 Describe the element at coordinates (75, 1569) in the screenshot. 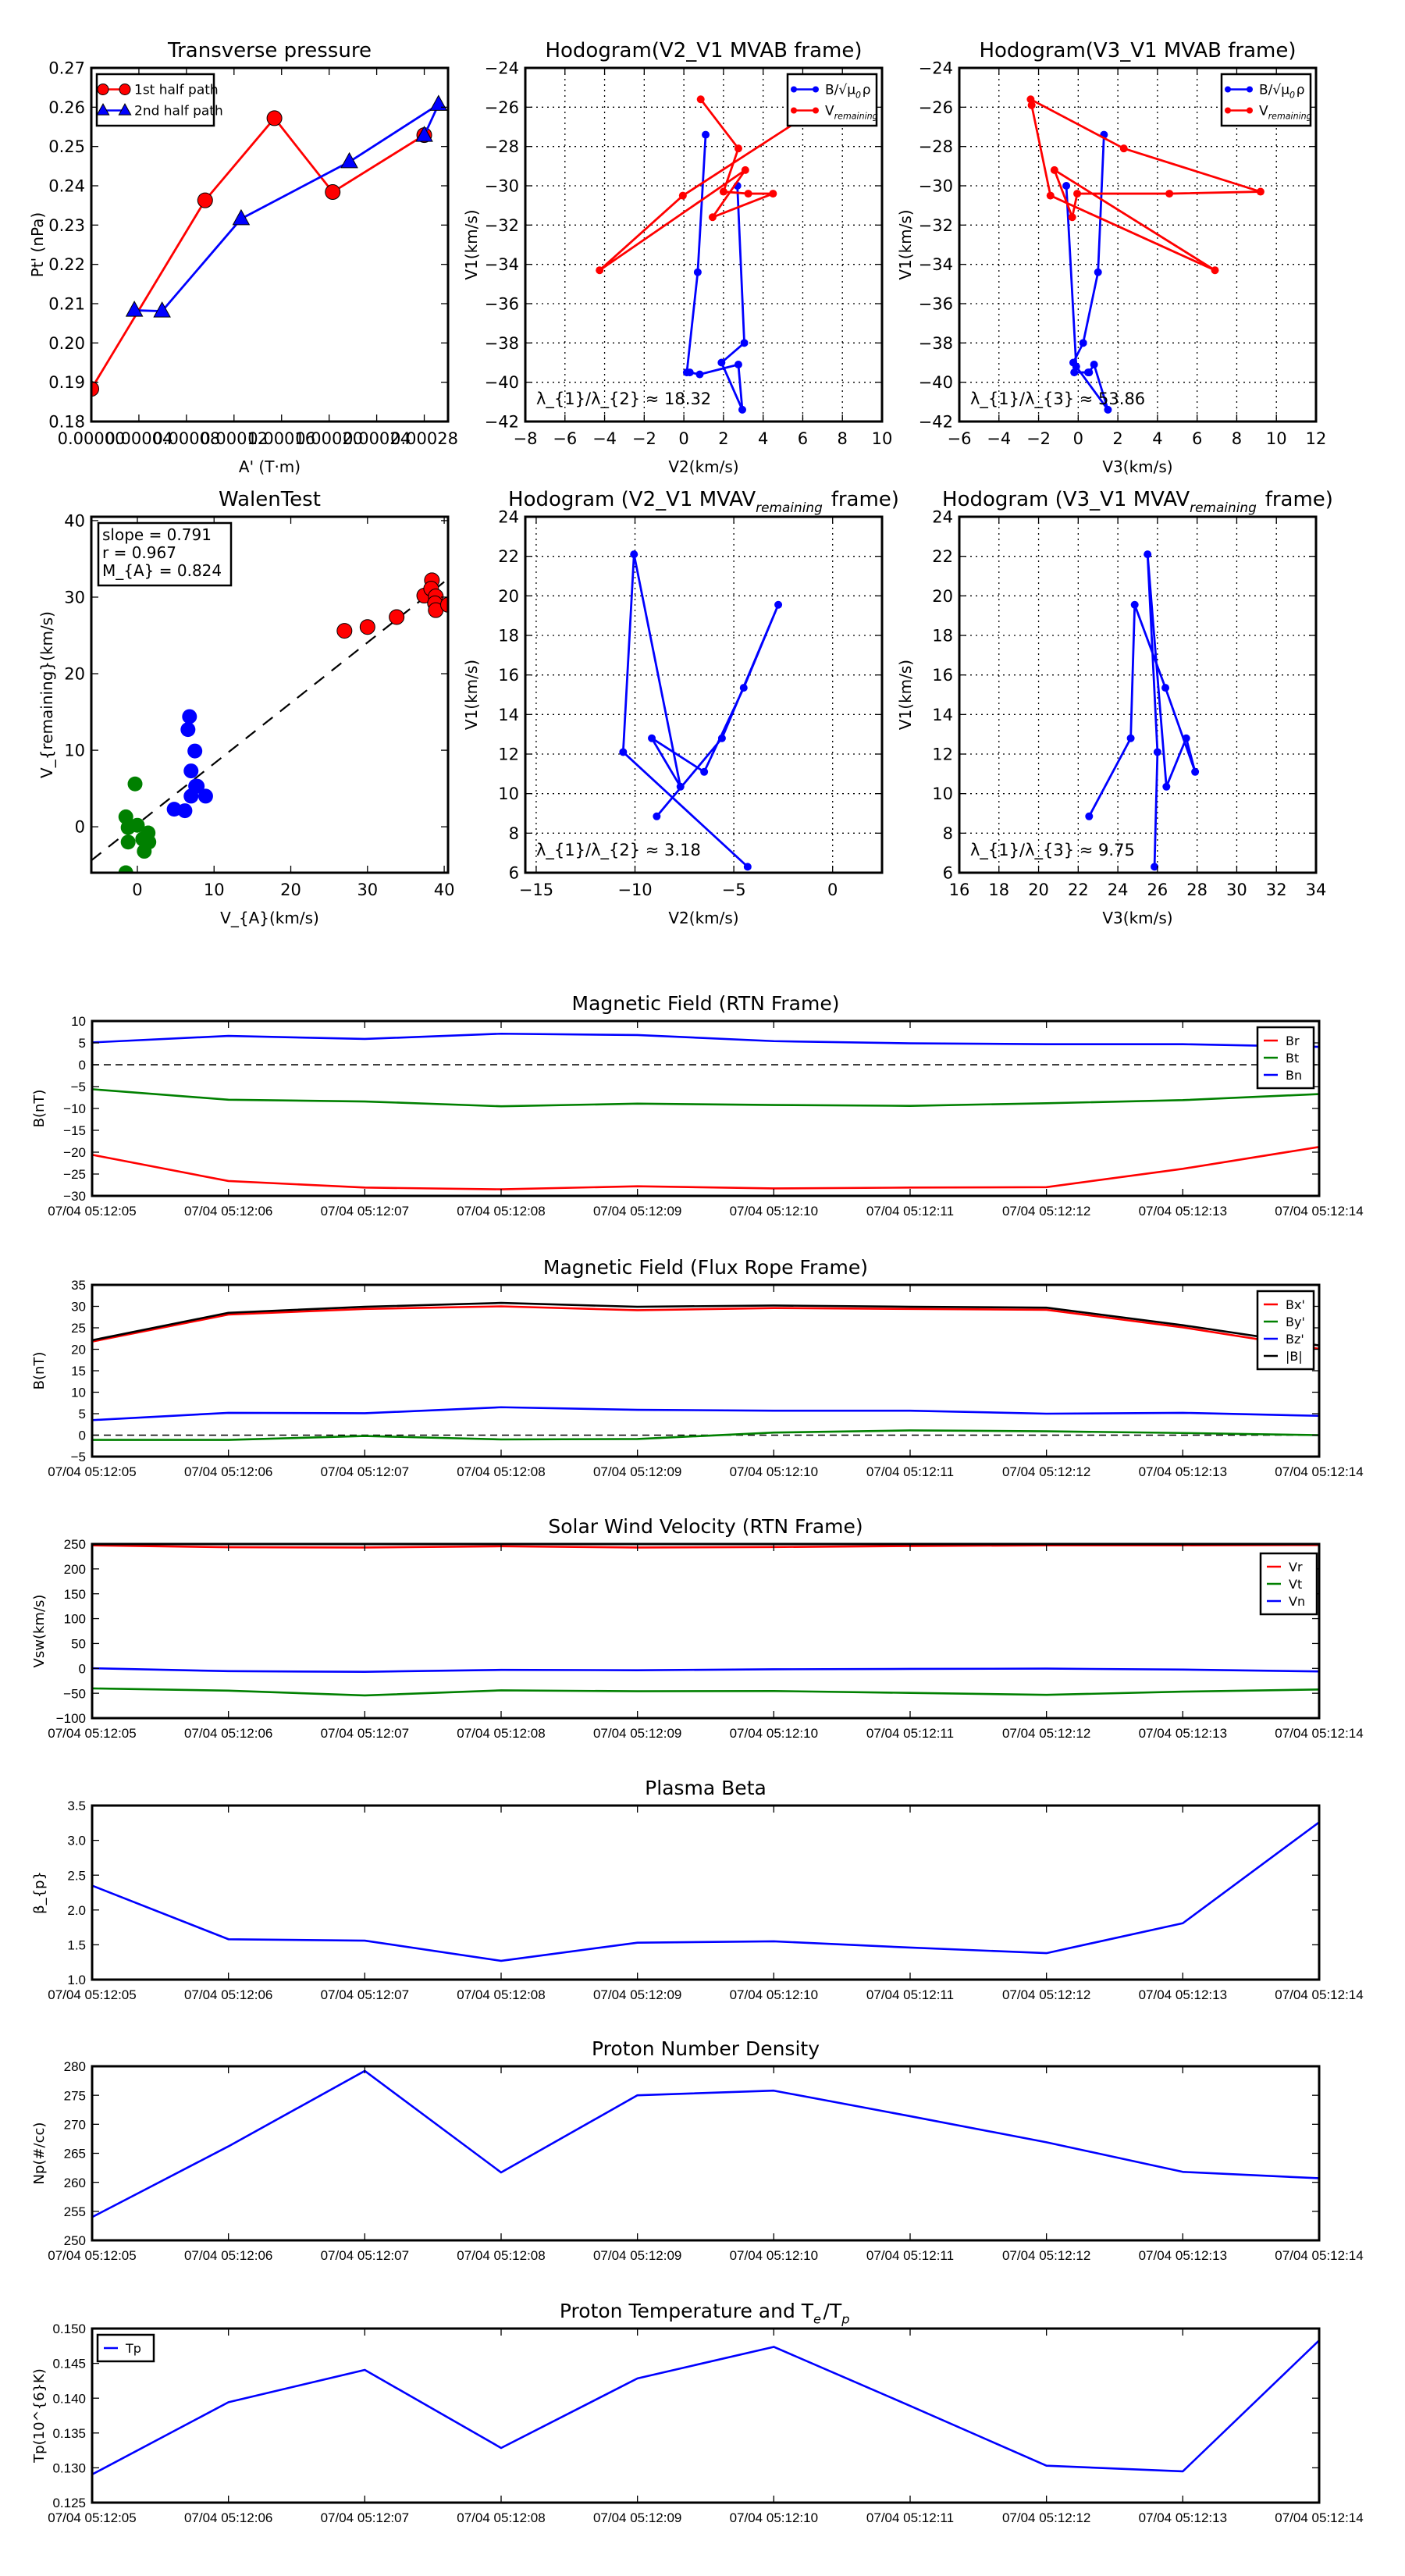

I see `y-tick-label: 200` at that location.